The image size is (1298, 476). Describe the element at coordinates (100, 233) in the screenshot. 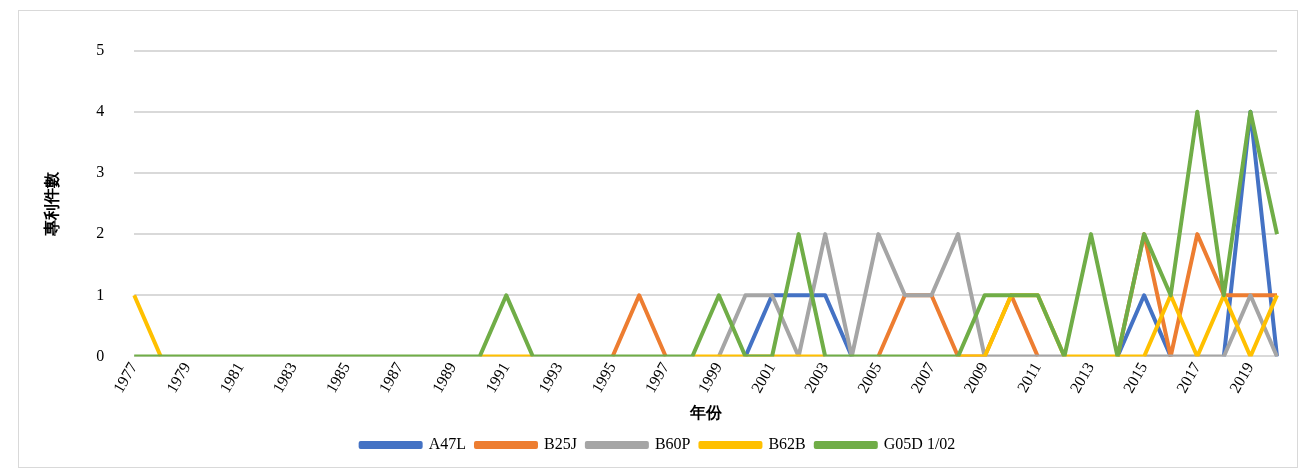

I see `y-tick-label: 2` at that location.